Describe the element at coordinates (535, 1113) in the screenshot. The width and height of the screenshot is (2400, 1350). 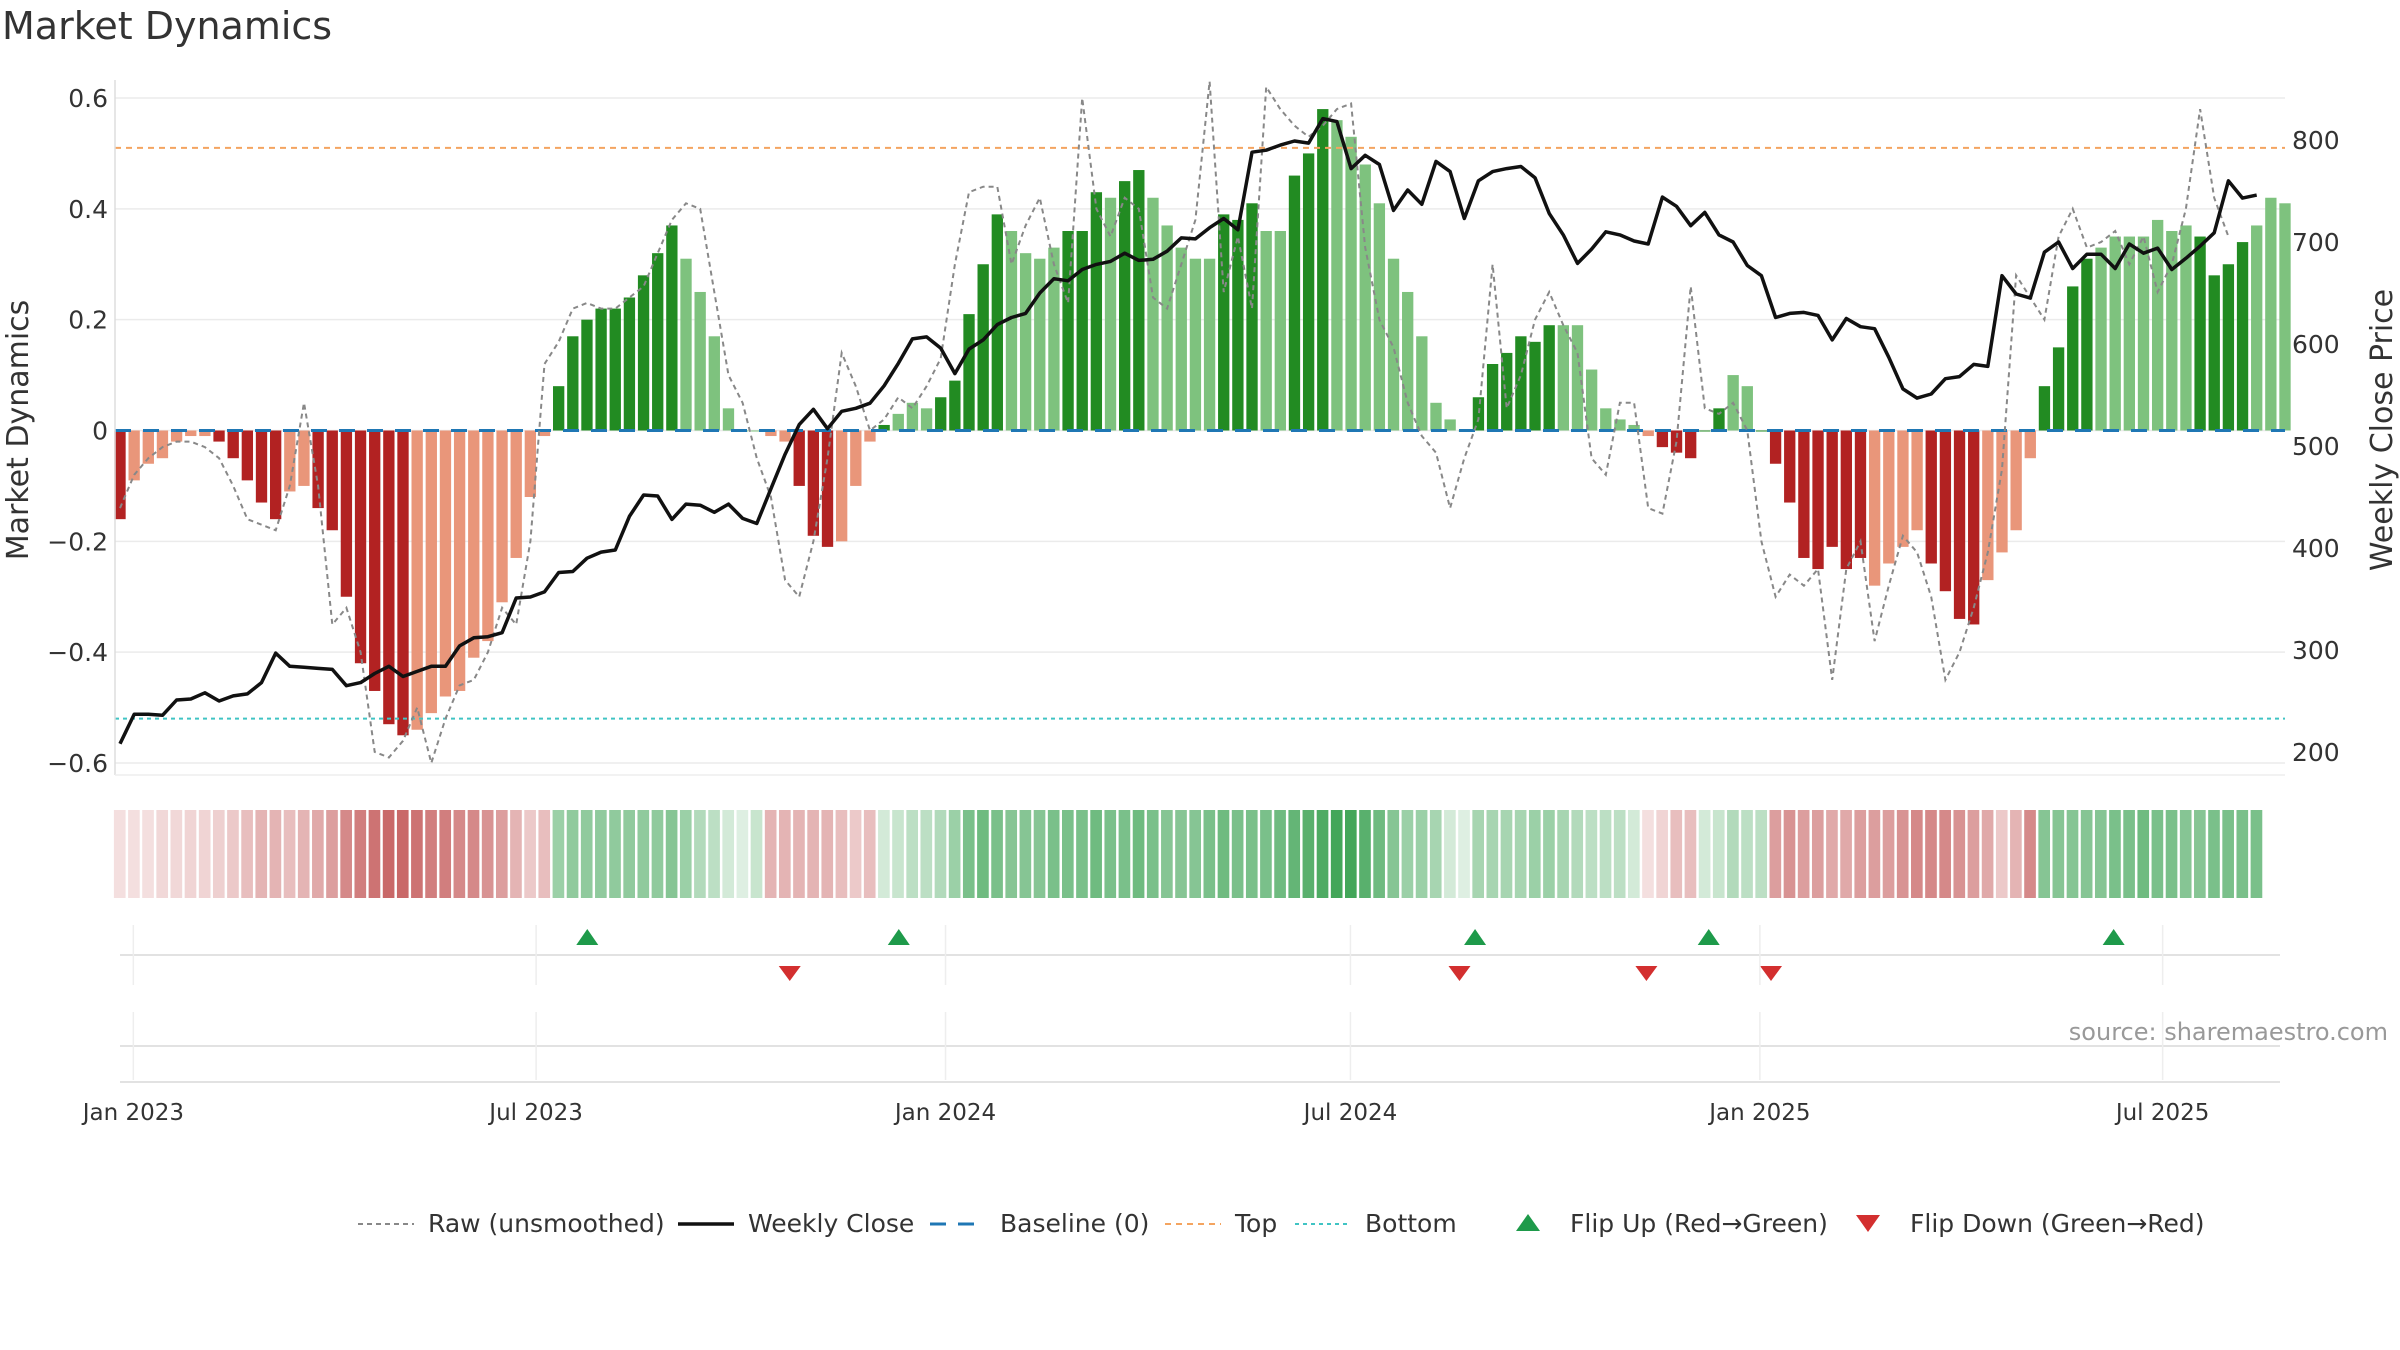
I see `x-tick-label: Jul 2023` at that location.